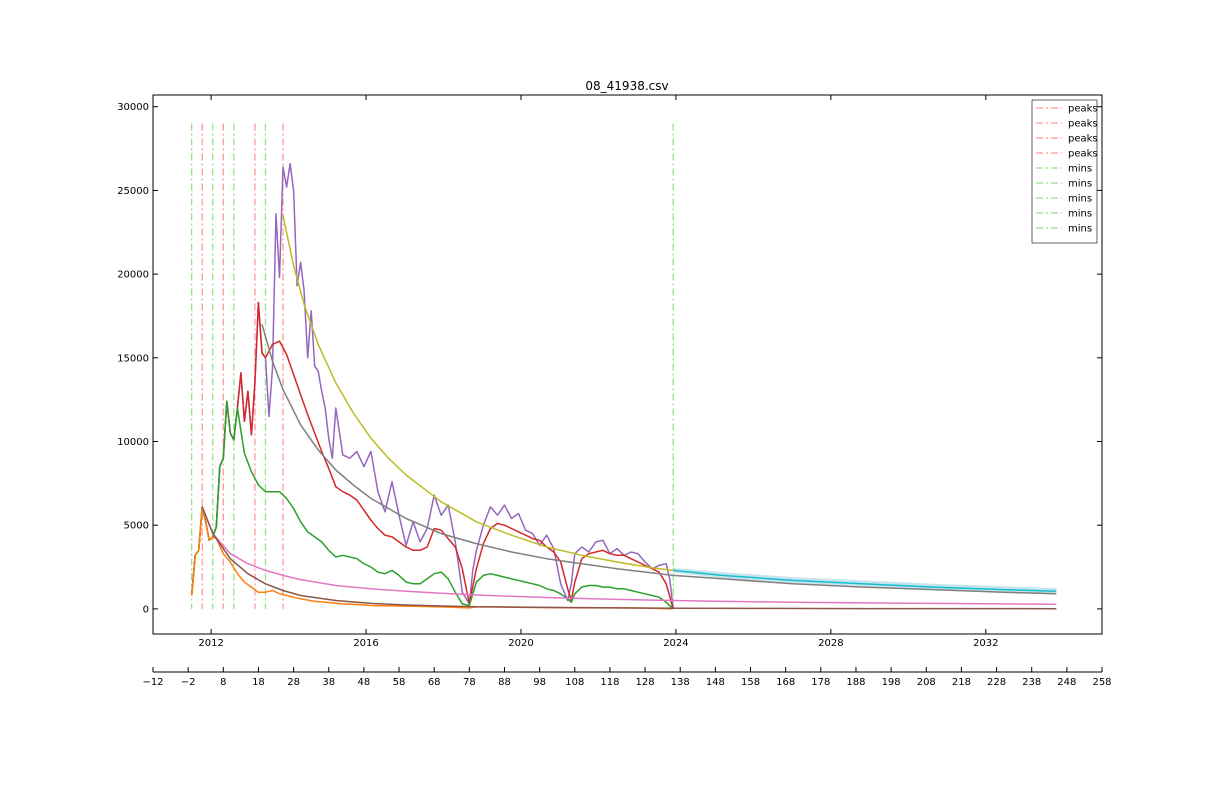 This screenshot has height=792, width=1224. What do you see at coordinates (258, 682) in the screenshot?
I see `x-index-tick-label-3: 18` at bounding box center [258, 682].